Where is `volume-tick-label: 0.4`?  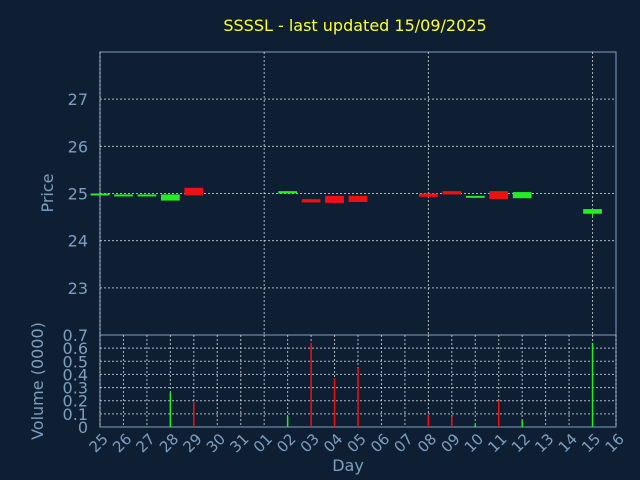 volume-tick-label: 0.4 is located at coordinates (75, 374).